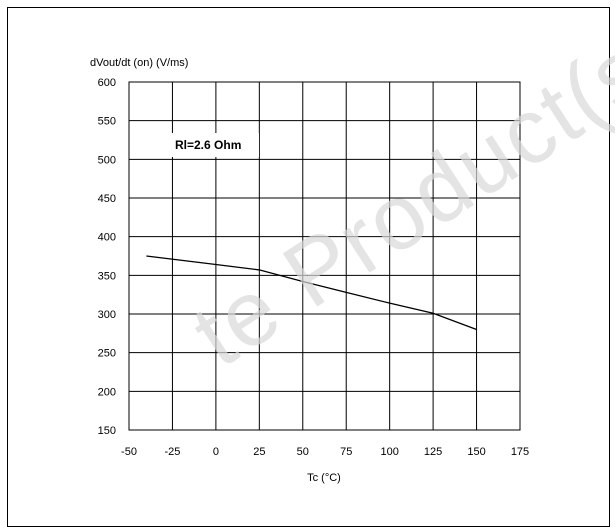 This screenshot has width=615, height=527. What do you see at coordinates (346, 452) in the screenshot?
I see `x-tick-label-5: 75` at bounding box center [346, 452].